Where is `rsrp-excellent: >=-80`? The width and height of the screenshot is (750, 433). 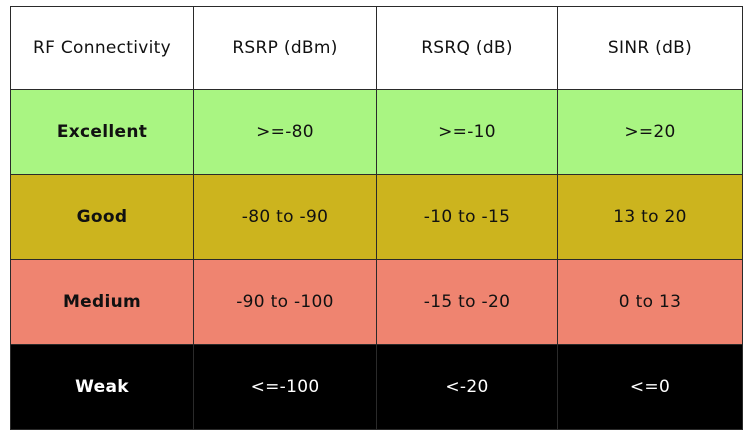 rsrp-excellent: >=-80 is located at coordinates (285, 132).